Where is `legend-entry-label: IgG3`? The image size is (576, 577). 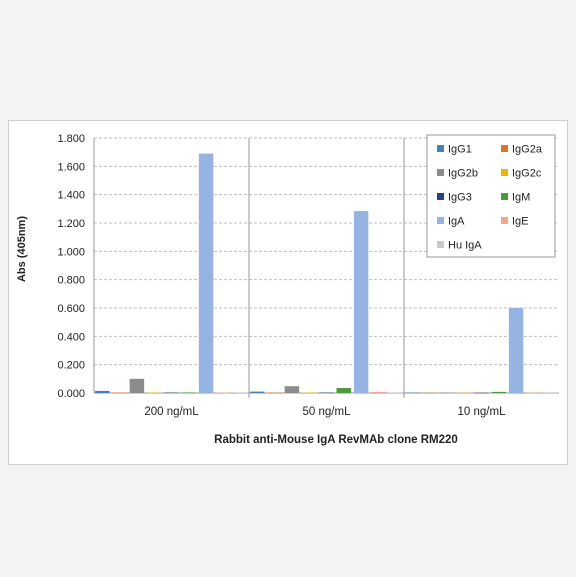 legend-entry-label: IgG3 is located at coordinates (460, 198).